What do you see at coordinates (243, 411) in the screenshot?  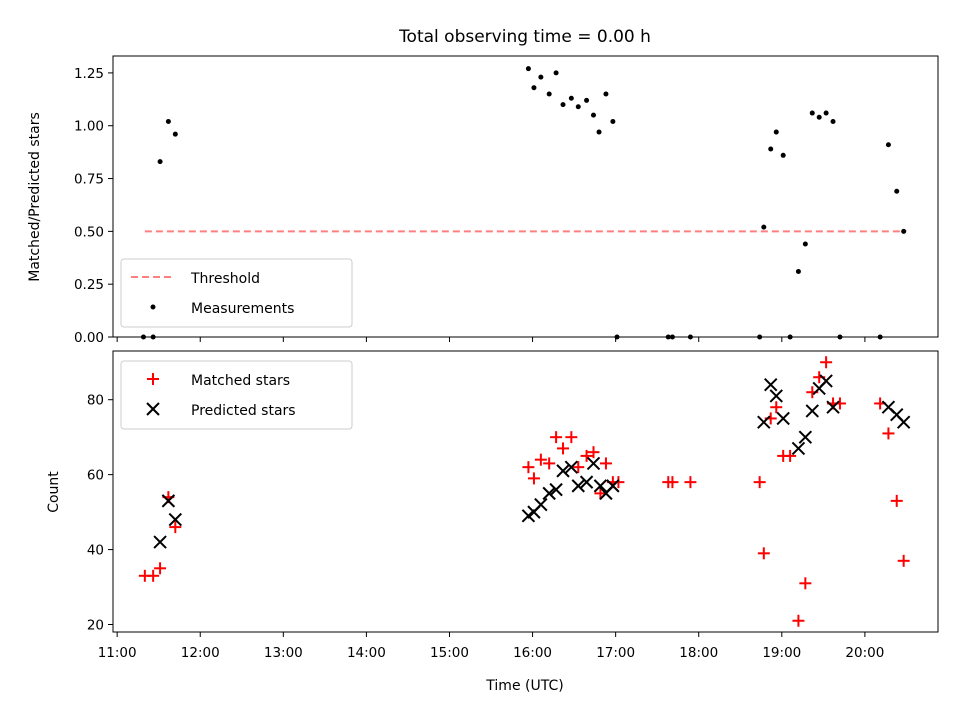 I see `legend-predicted-label: Predicted stars` at bounding box center [243, 411].